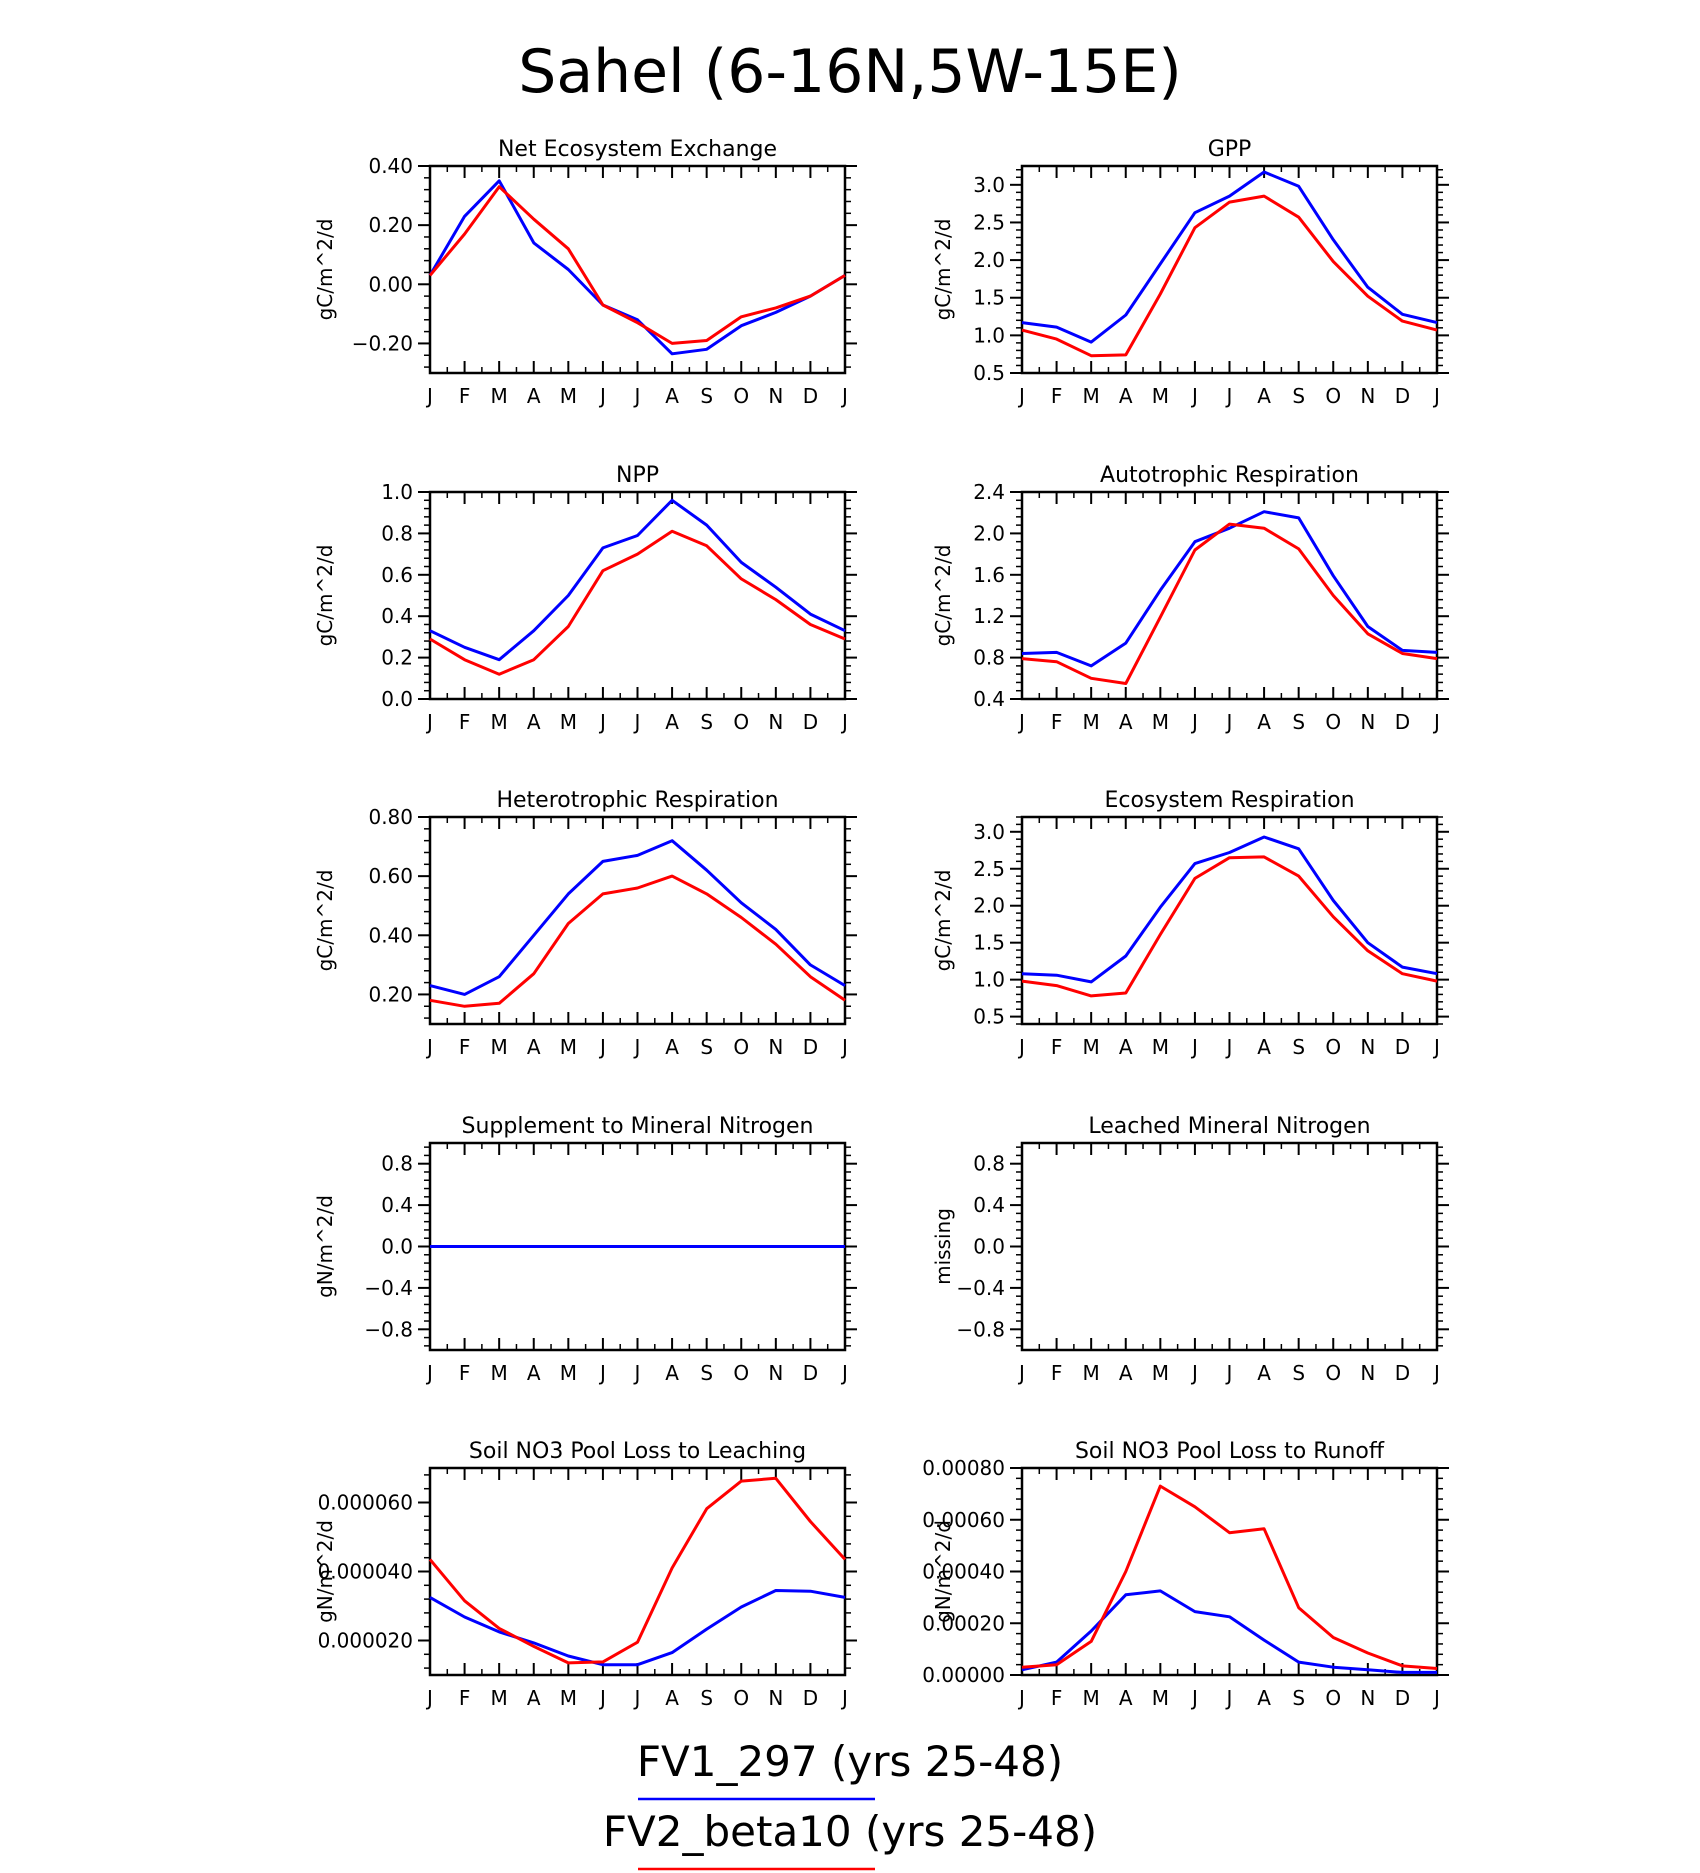 This screenshot has height=1873, width=1700. I want to click on y-tick-label: 0.000020, so click(365, 1641).